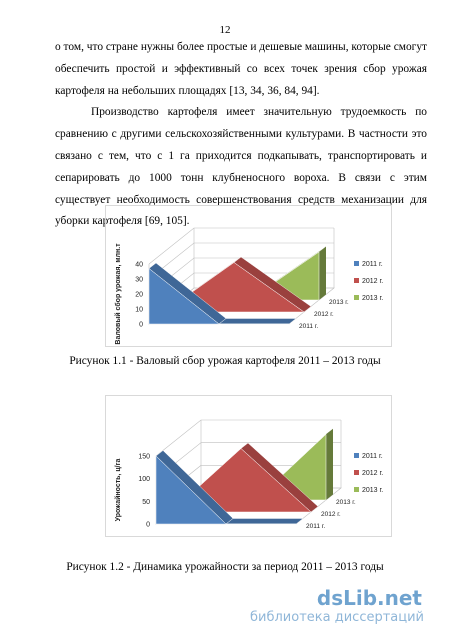  What do you see at coordinates (144, 479) in the screenshot?
I see `y-tick-label: 100` at bounding box center [144, 479].